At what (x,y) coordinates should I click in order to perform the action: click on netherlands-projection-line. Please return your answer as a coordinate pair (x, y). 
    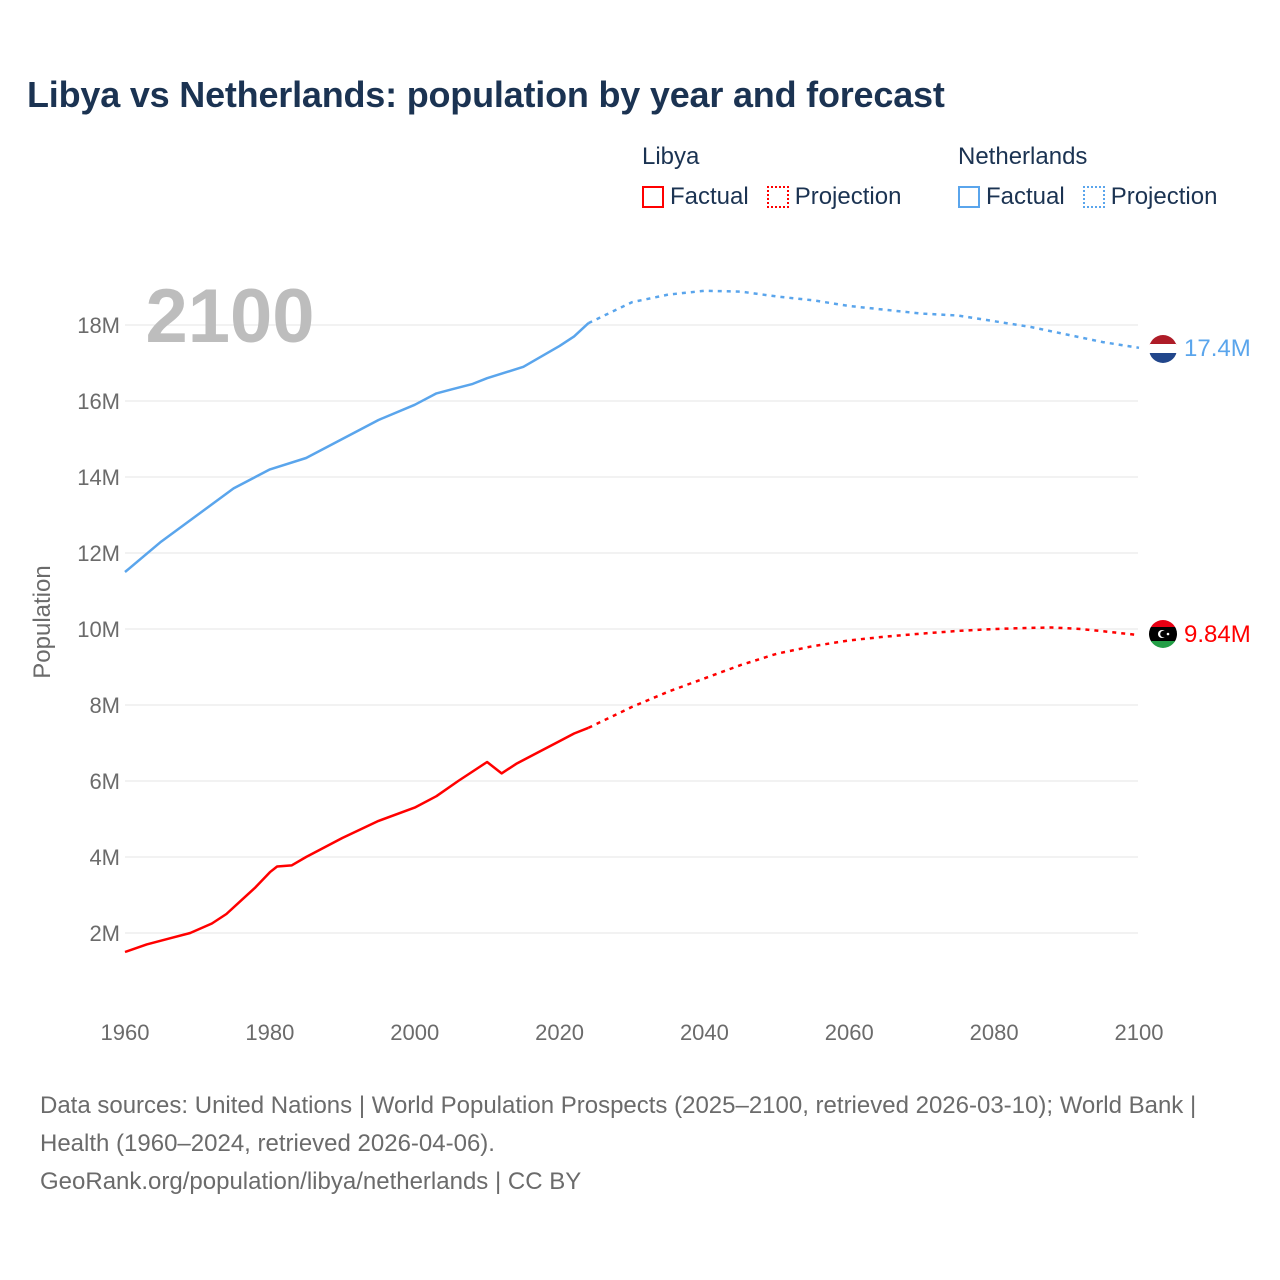
    Looking at the image, I should click on (863, 319).